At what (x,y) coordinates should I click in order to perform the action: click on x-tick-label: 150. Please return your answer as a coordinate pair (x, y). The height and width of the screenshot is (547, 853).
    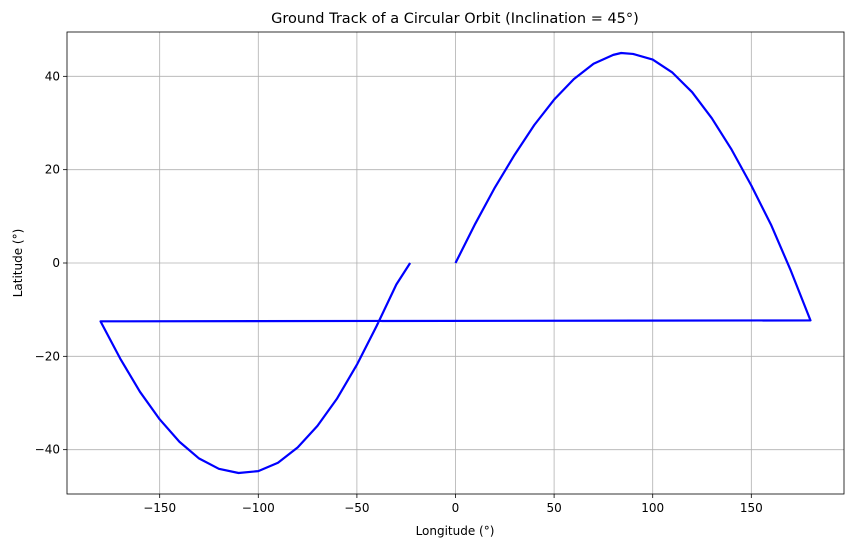
    Looking at the image, I should click on (751, 508).